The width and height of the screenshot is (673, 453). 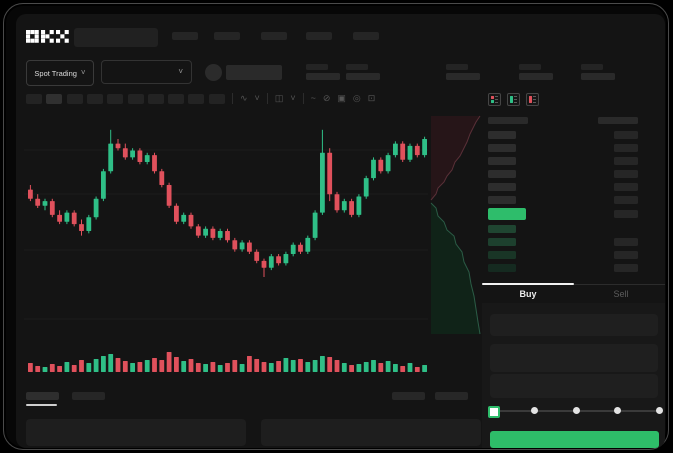 I want to click on volume-chart, so click(x=227, y=362).